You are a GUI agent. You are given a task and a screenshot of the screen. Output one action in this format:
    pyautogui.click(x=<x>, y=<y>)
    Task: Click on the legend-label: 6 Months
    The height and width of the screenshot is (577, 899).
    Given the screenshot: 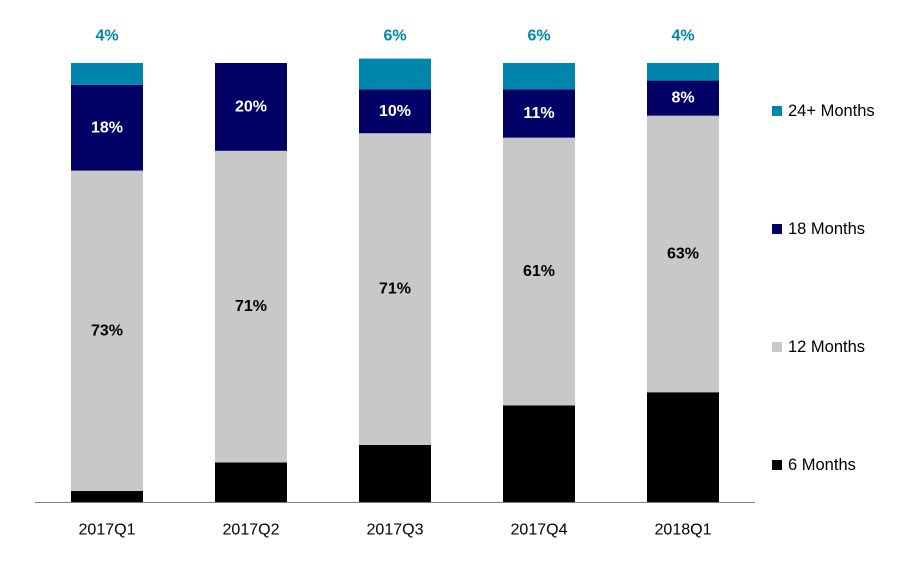 What is the action you would take?
    pyautogui.click(x=822, y=465)
    